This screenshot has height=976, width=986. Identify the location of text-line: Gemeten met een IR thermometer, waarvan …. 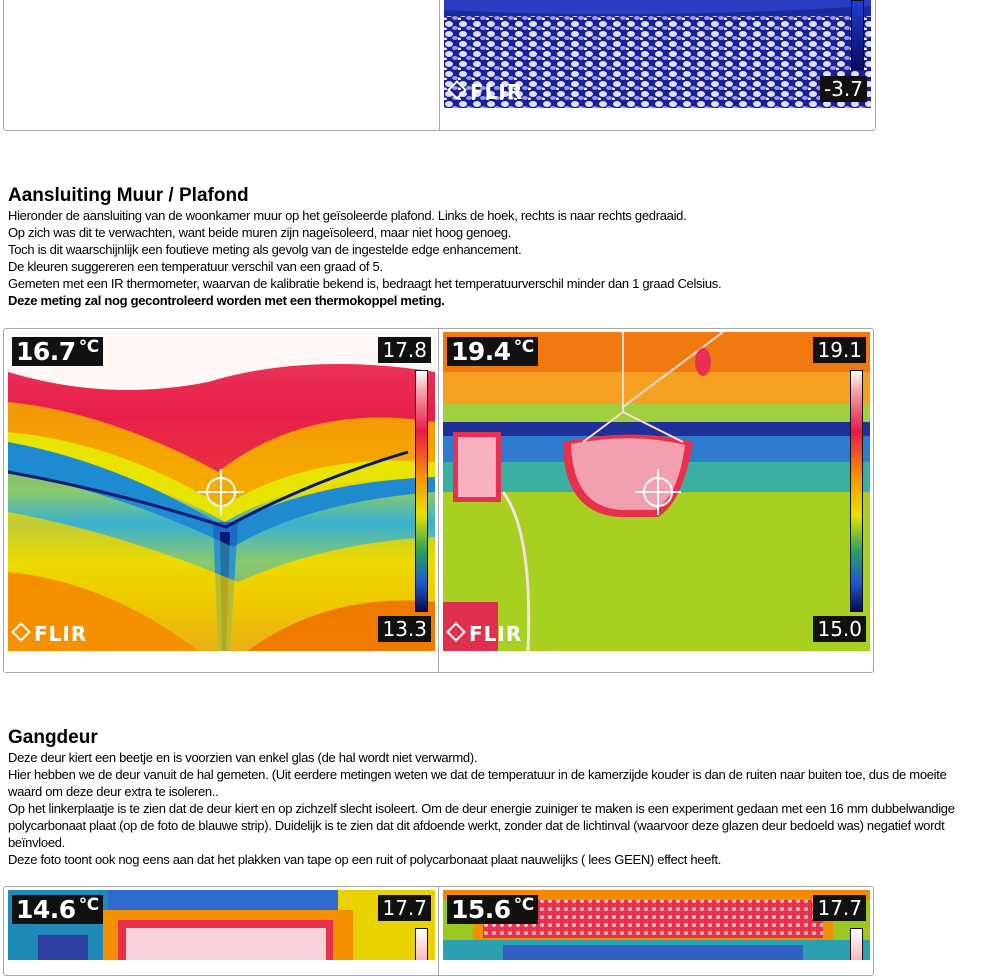
(365, 283).